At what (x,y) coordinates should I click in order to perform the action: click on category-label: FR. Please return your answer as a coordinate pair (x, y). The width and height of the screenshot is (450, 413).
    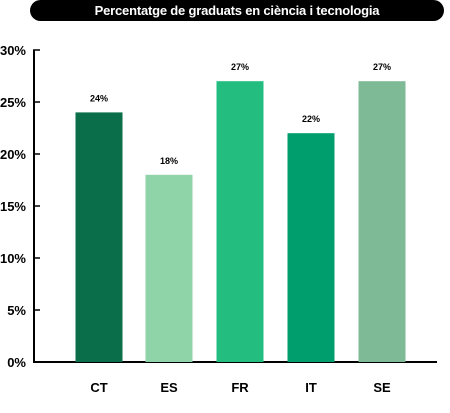
    Looking at the image, I should click on (240, 387).